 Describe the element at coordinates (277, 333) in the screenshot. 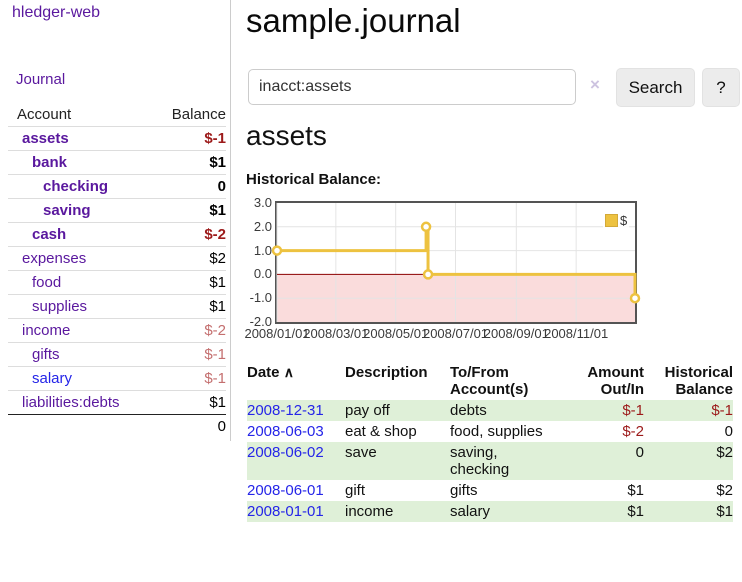

I see `x-tick-label: 2008/01/01` at that location.